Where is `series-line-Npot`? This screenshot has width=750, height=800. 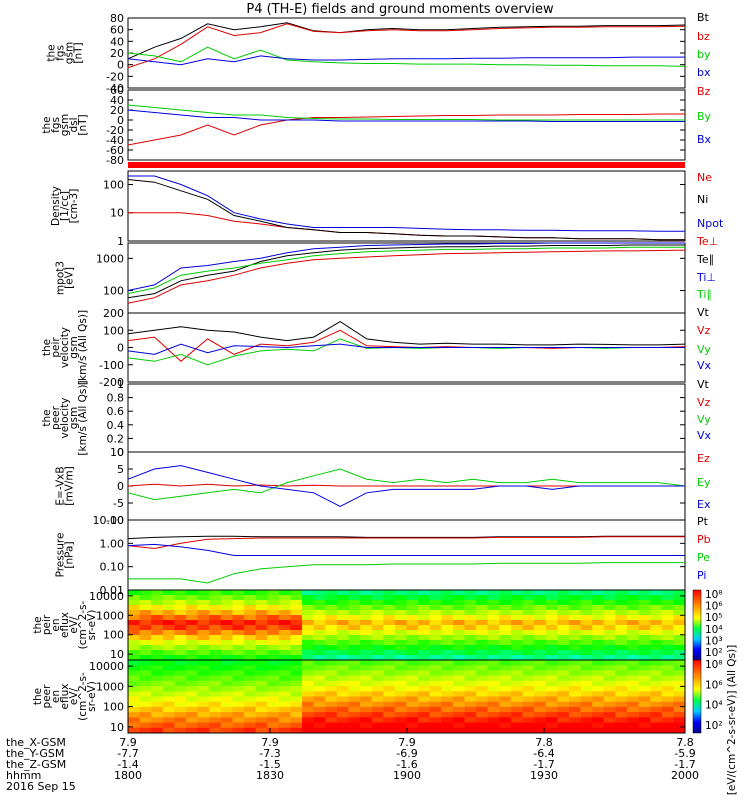
series-line-Npot is located at coordinates (406, 203).